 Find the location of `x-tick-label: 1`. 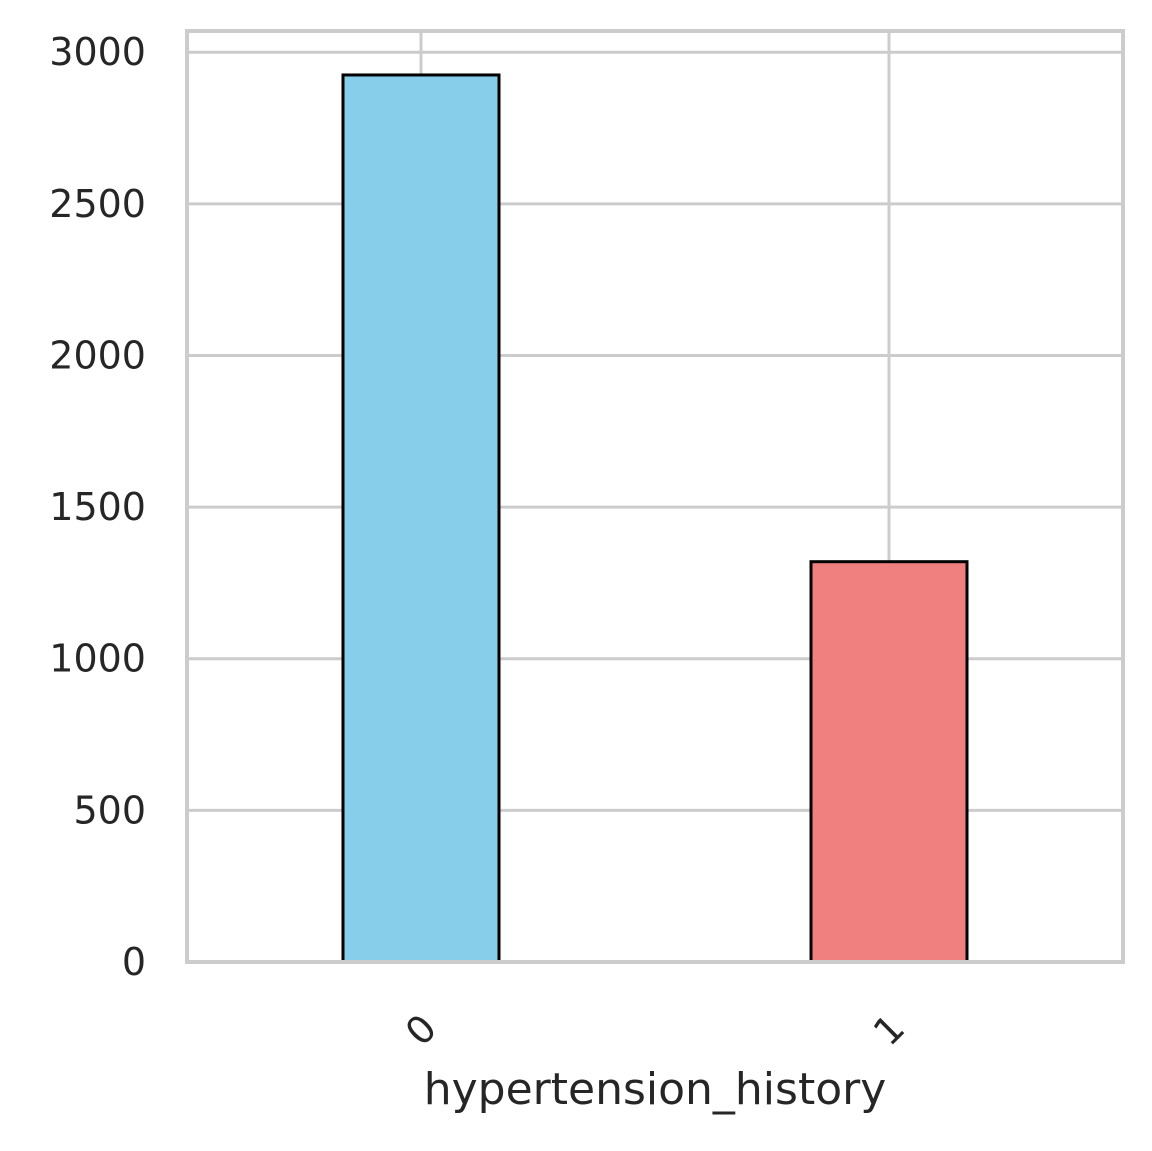

x-tick-label: 1 is located at coordinates (889, 1030).